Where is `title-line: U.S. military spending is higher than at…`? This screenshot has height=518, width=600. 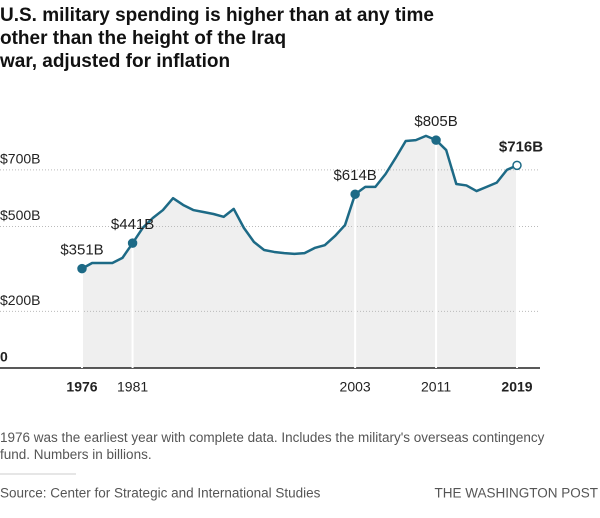 title-line: U.S. military spending is higher than at… is located at coordinates (217, 15).